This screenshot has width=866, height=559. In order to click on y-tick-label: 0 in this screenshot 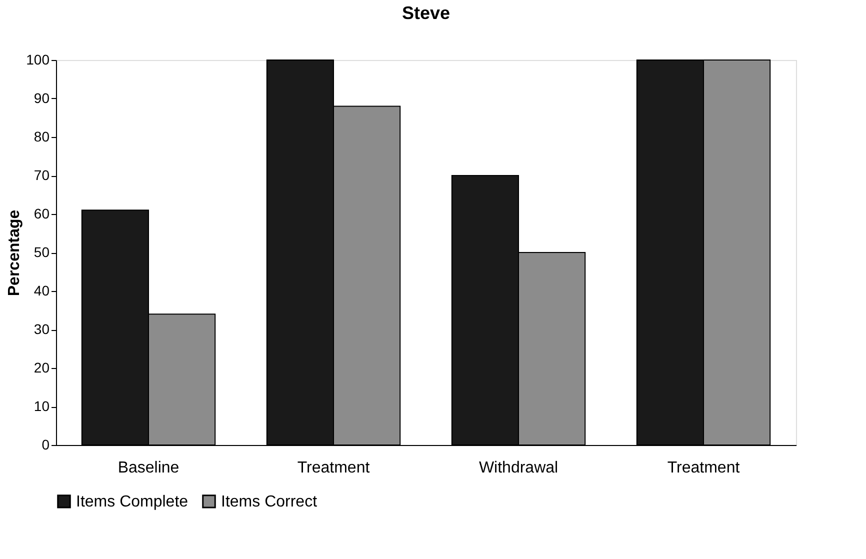, I will do `click(46, 444)`.